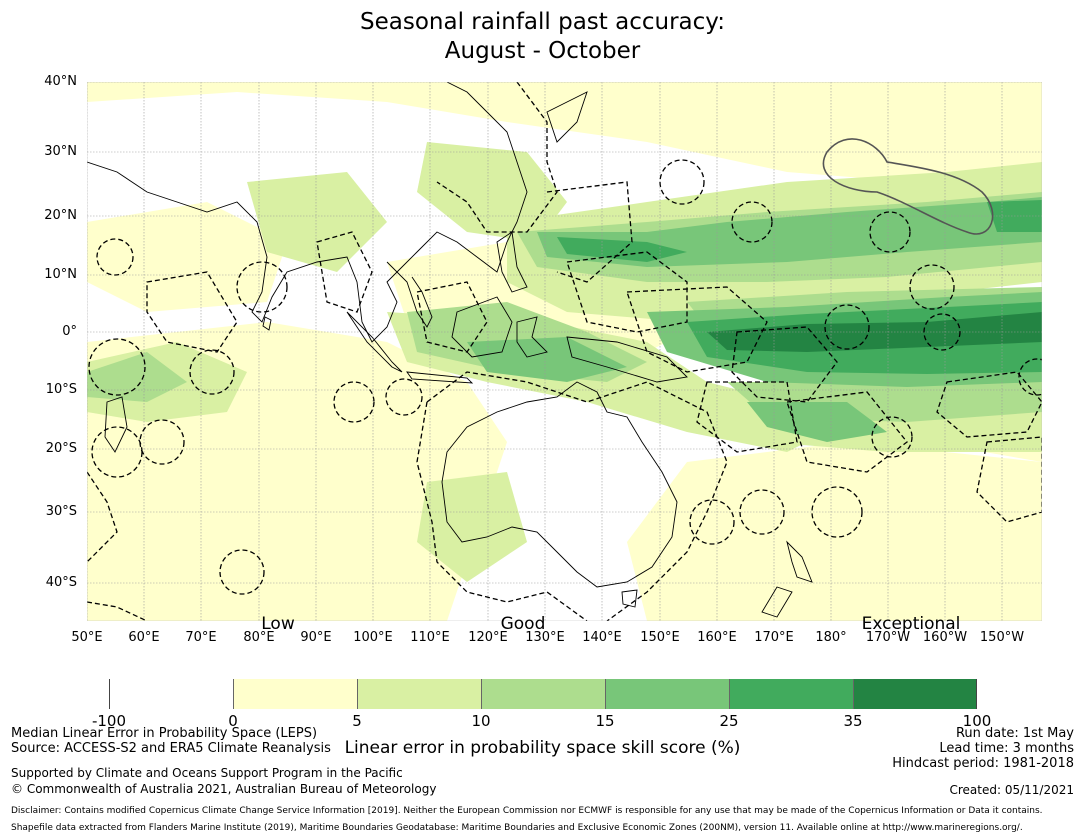 The image size is (1085, 839). What do you see at coordinates (259, 637) in the screenshot?
I see `lon-label-80e: 80°E` at bounding box center [259, 637].